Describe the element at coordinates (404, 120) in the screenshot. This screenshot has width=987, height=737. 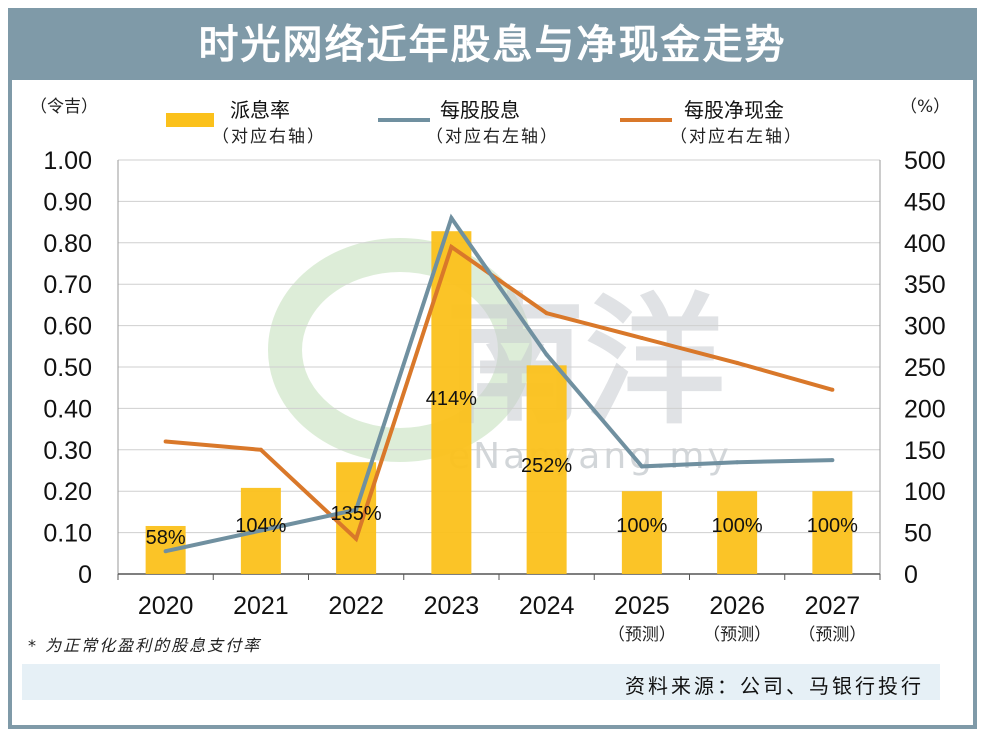
I see `legend-swatch-dps-line` at that location.